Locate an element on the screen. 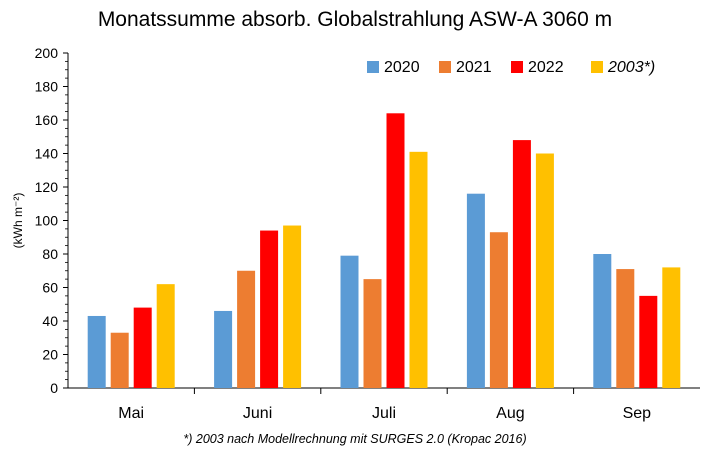 The image size is (710, 458). bar-2022-juli is located at coordinates (395, 251).